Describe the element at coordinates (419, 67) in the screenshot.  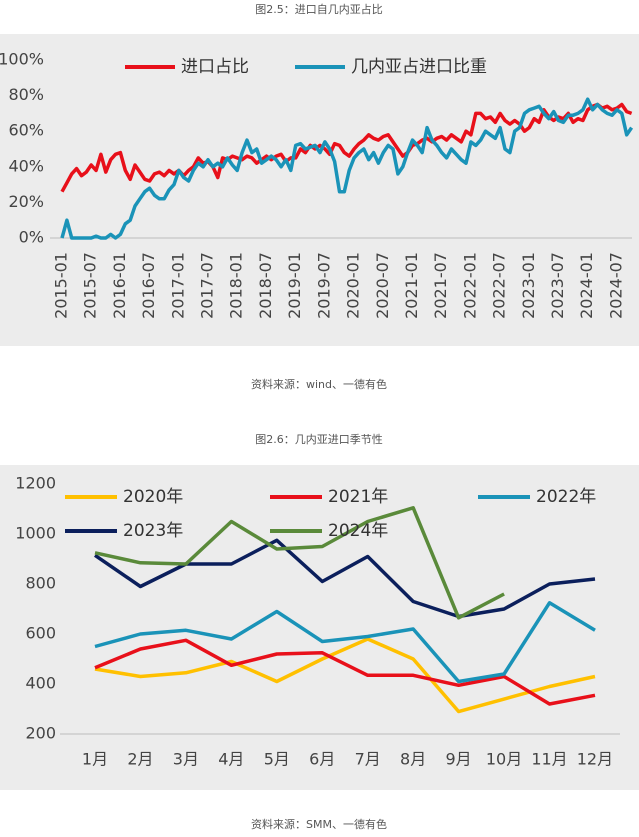
I see `legend-label: 几内亚占进口比重` at that location.